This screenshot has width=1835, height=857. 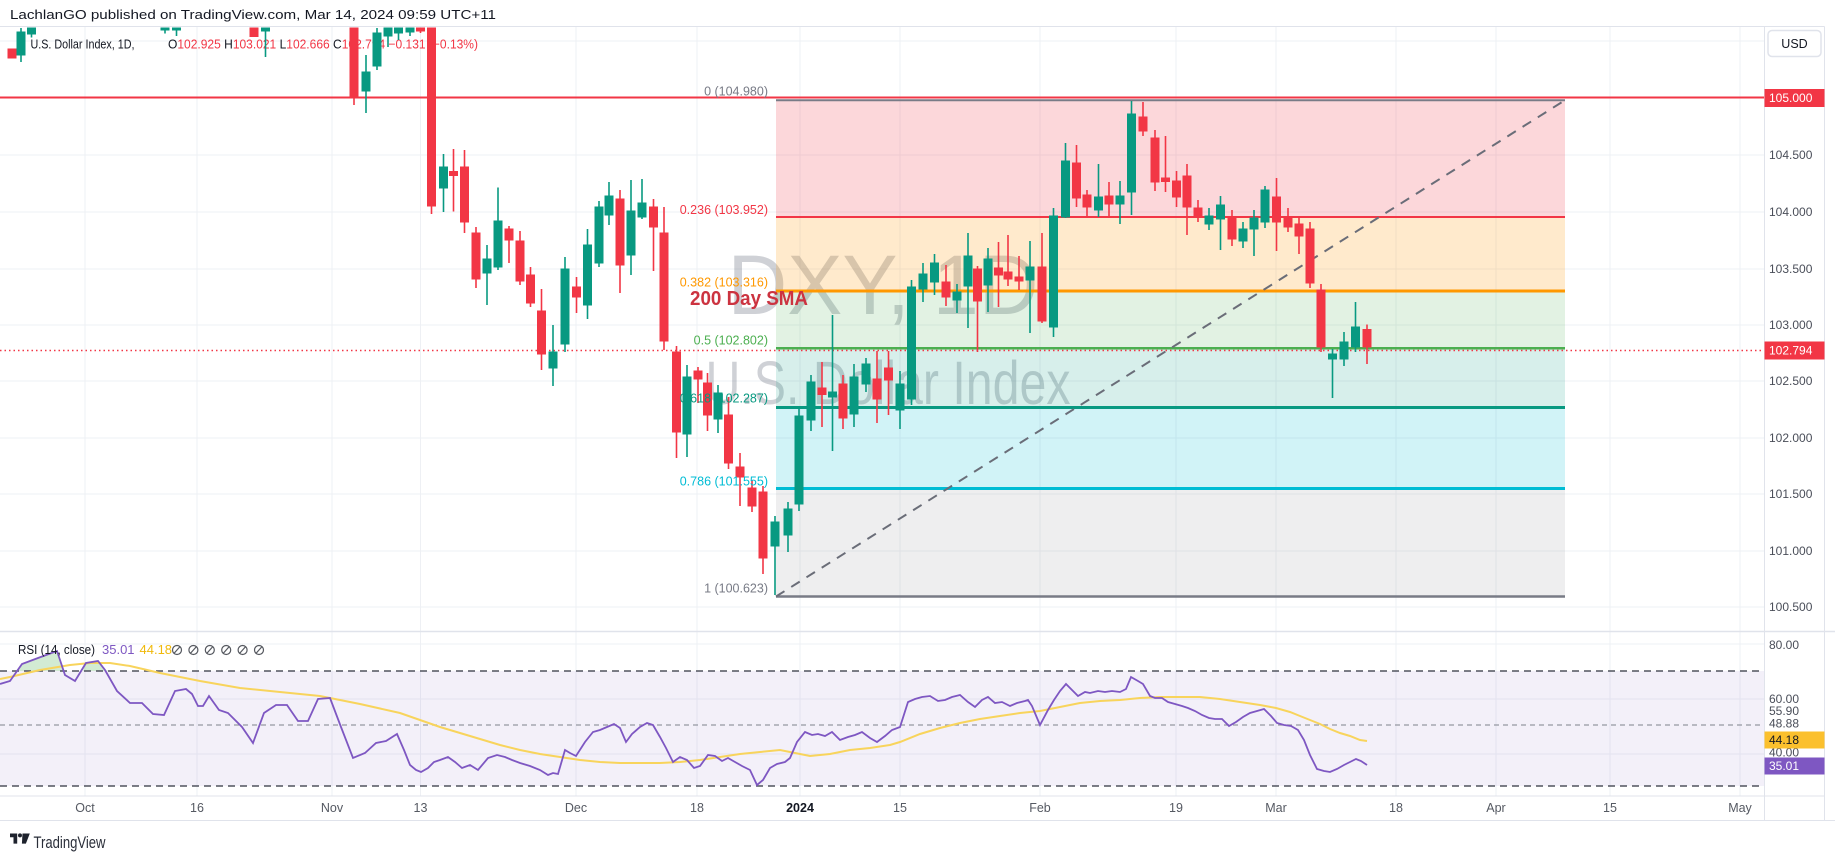 What do you see at coordinates (731, 341) in the screenshot?
I see `svg-text: 0.5 (102.802)` at bounding box center [731, 341].